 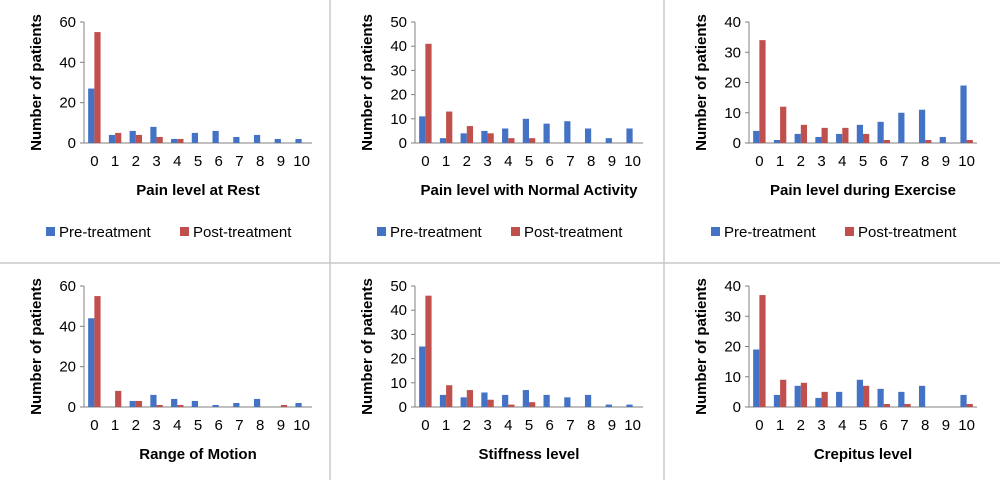 What do you see at coordinates (529, 454) in the screenshot?
I see `x-axis-title: Stiffness level` at bounding box center [529, 454].